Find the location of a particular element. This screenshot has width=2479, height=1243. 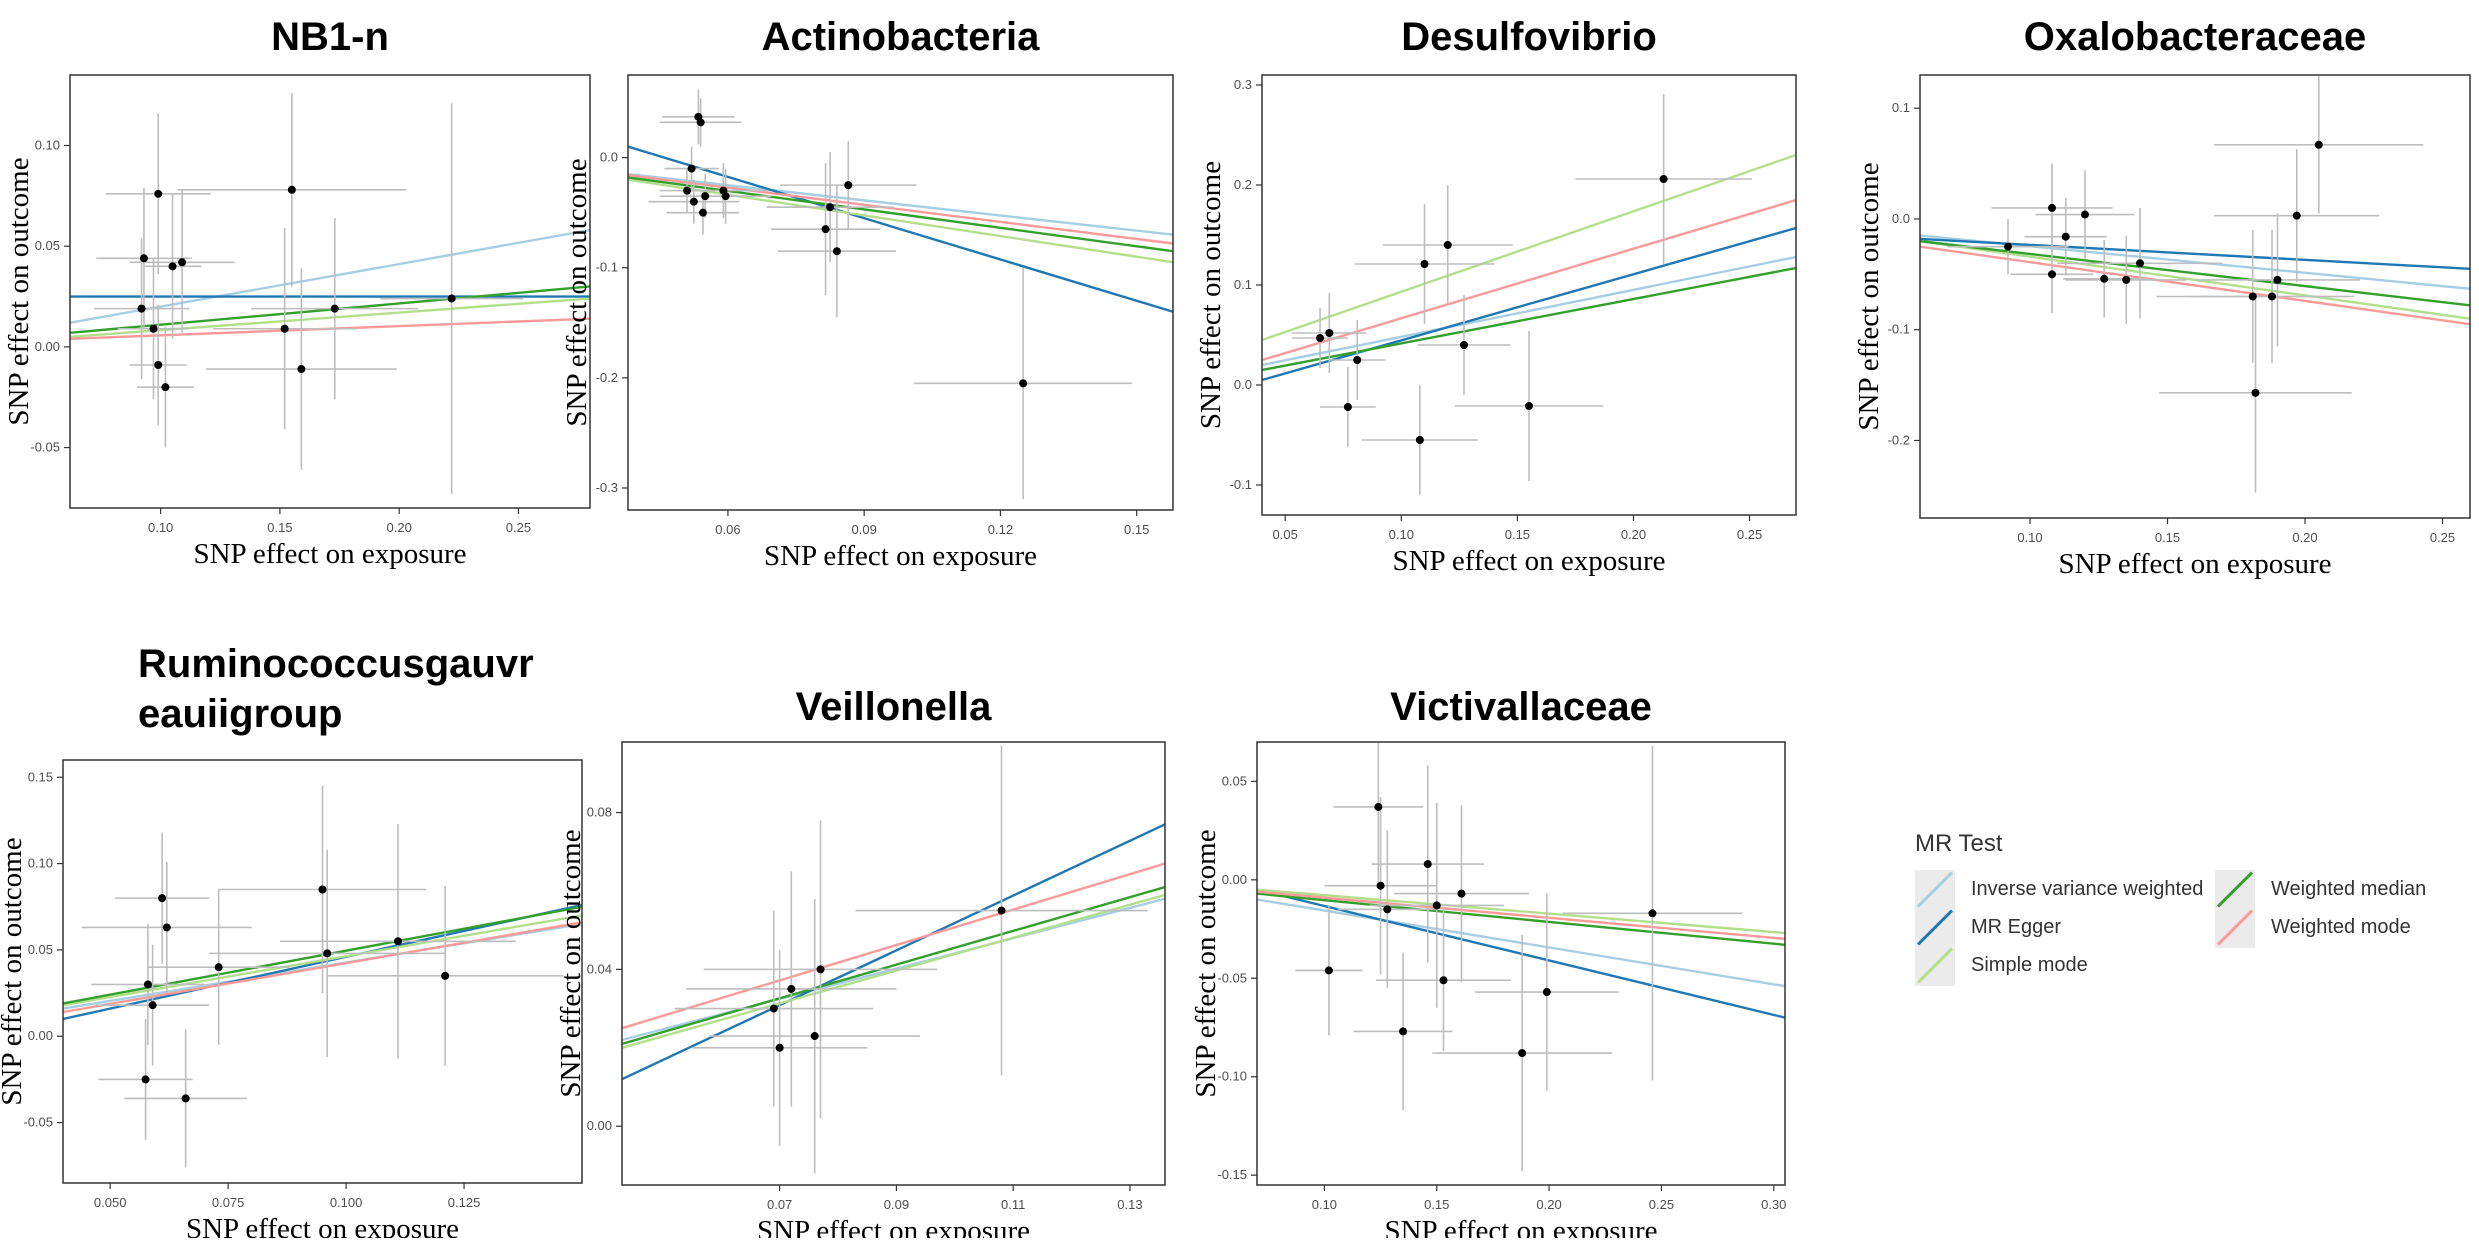

legend-key-ivw is located at coordinates (1935, 890).